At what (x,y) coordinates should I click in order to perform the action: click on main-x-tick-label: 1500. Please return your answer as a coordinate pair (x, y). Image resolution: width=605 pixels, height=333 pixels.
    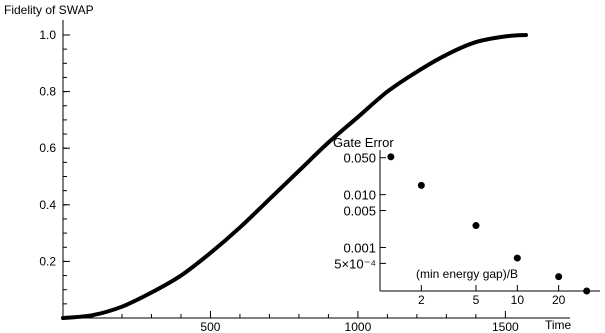
    Looking at the image, I should click on (505, 326).